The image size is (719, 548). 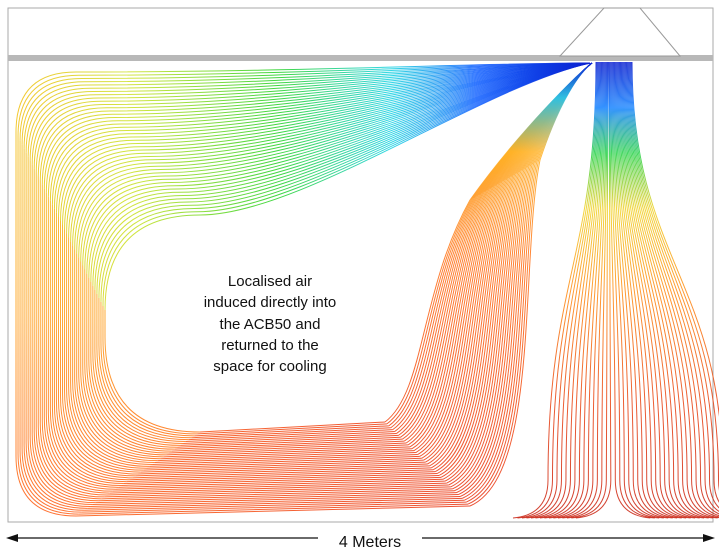 I want to click on annotation-line: Localised air, so click(x=270, y=281).